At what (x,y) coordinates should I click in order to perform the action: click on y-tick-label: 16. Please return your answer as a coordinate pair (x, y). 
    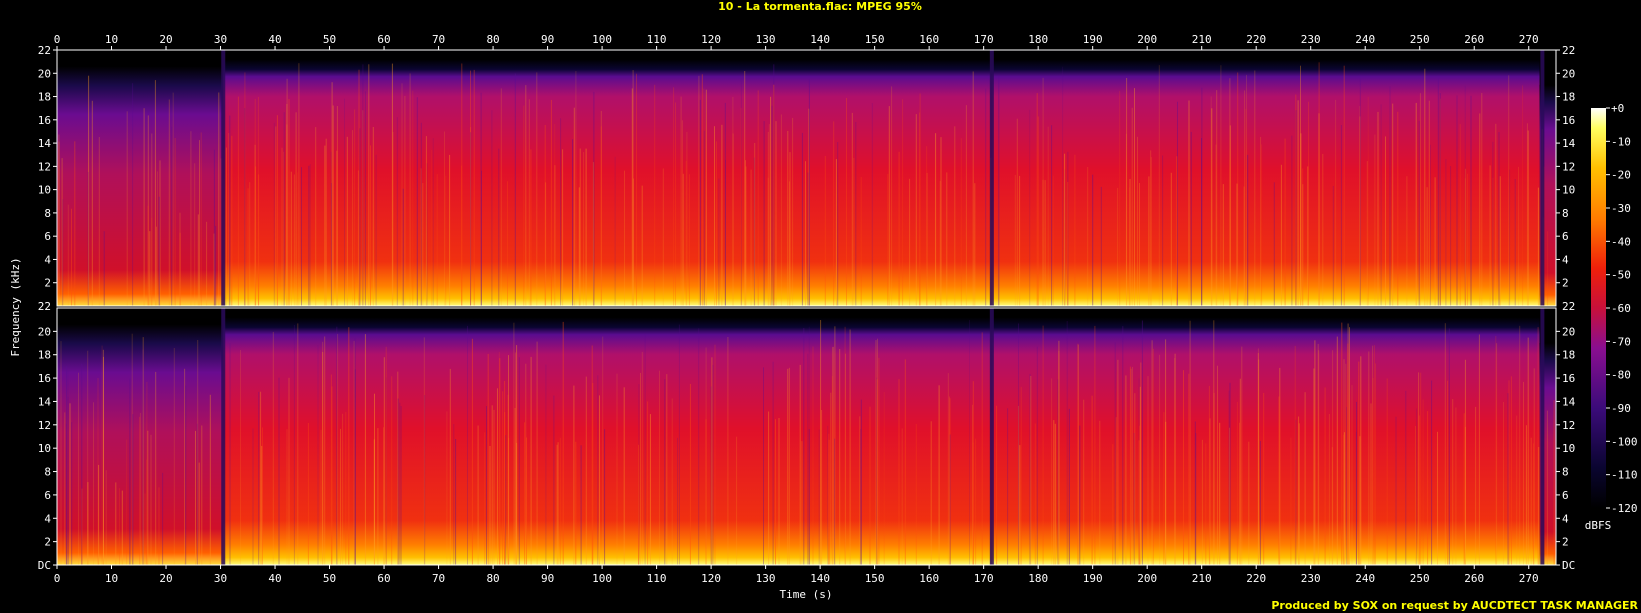
    Looking at the image, I should click on (1568, 378).